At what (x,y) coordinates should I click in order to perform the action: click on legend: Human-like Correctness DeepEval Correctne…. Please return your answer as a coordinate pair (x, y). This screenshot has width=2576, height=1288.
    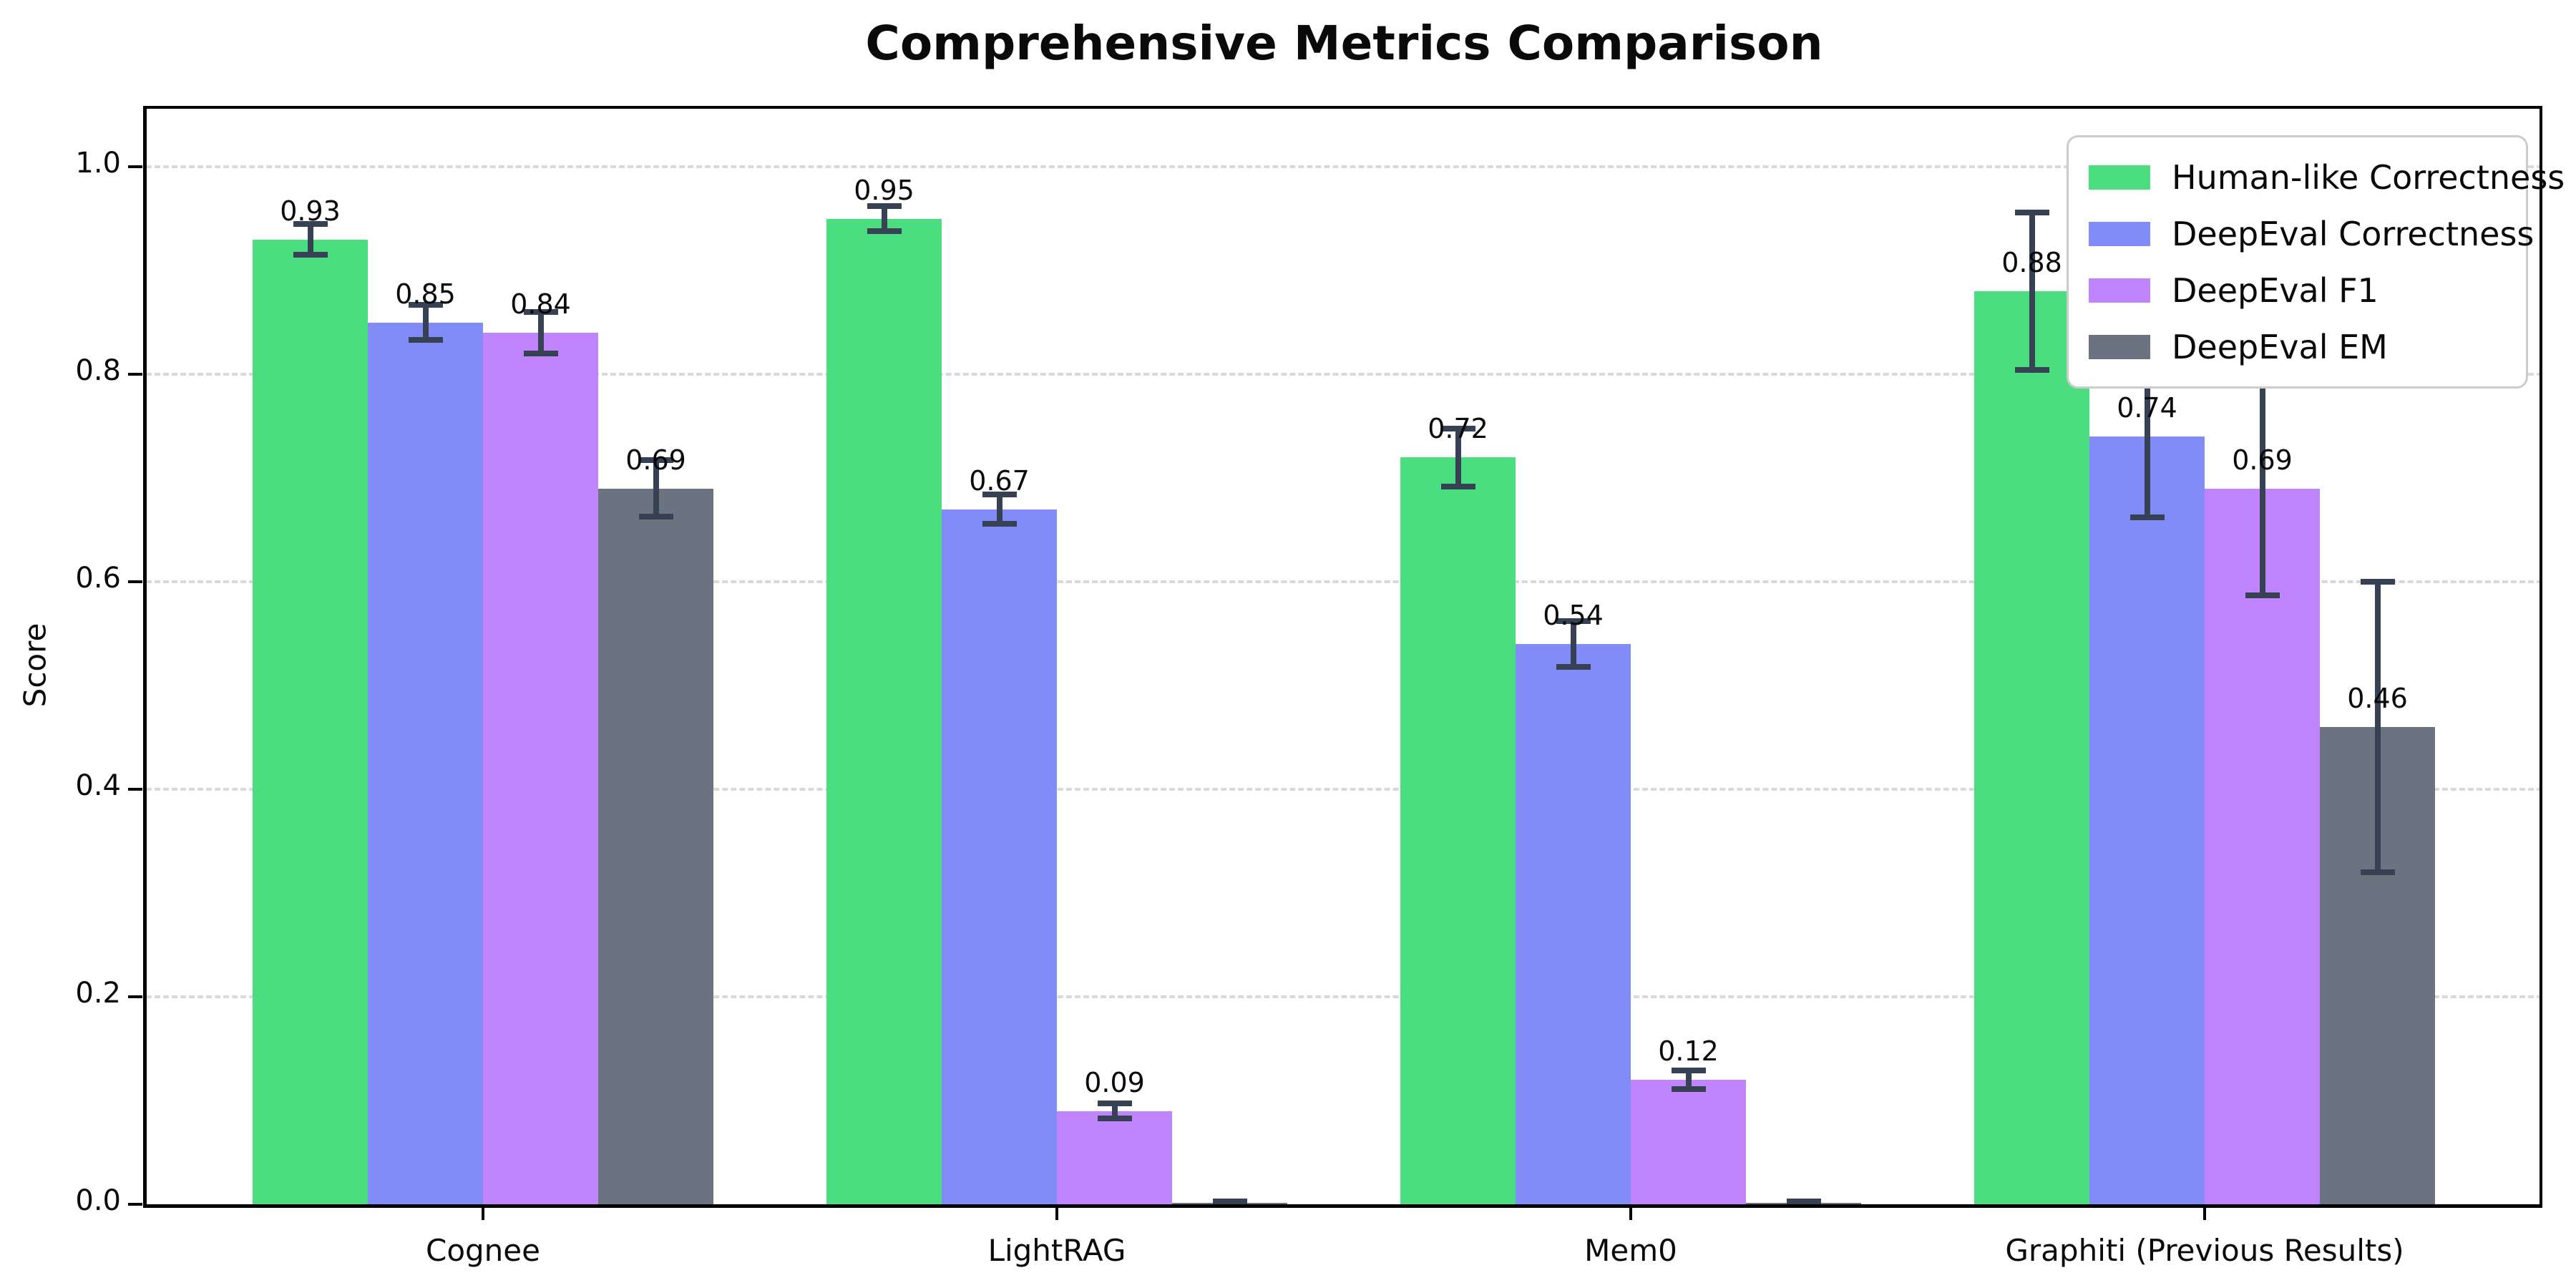
    Looking at the image, I should click on (2316, 262).